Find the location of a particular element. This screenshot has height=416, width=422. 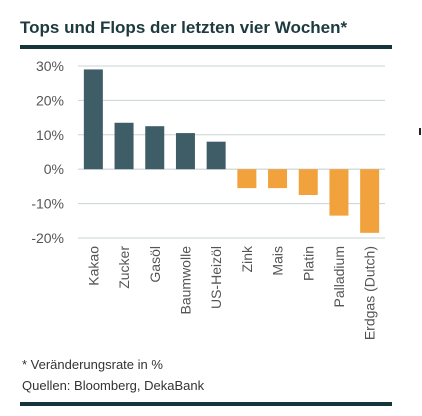

bar-mais is located at coordinates (278, 179).